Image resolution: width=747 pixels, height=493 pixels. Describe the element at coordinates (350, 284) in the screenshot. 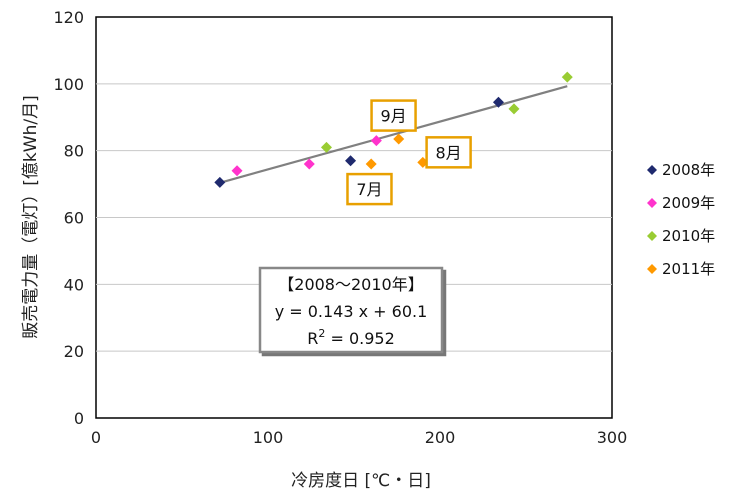

I see `equation-title: 【2008～2010年】` at that location.